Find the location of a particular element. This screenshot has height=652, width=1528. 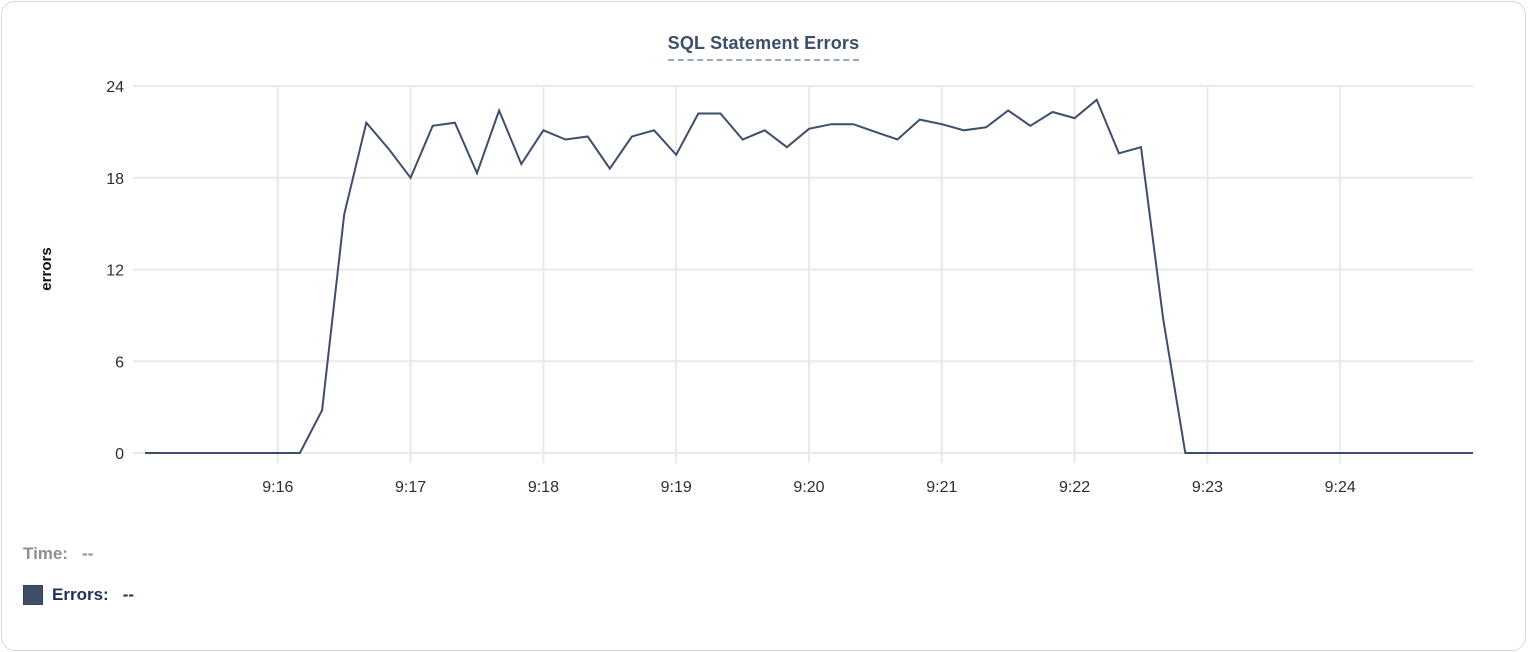

x-tick-label: 9:19 is located at coordinates (676, 487).